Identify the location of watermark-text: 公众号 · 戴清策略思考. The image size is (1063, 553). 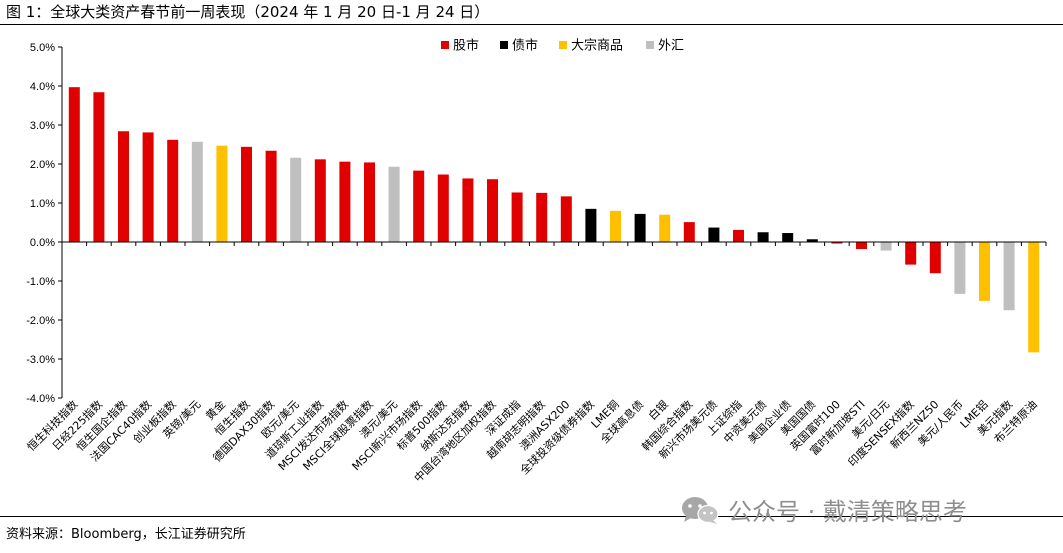
(847, 512).